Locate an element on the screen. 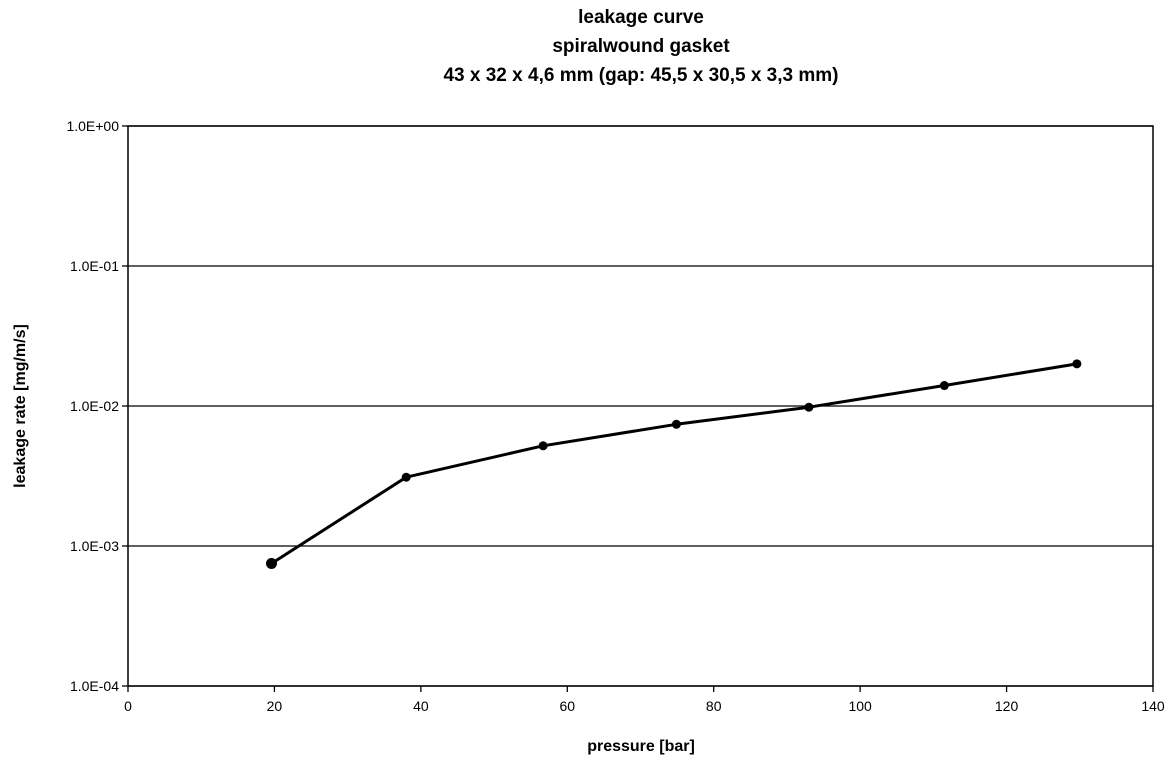  y-axis-ticks: 1.0E-04 1.0E-03 1.0E-02 1.0E-01 1.0E+00 is located at coordinates (97, 406).